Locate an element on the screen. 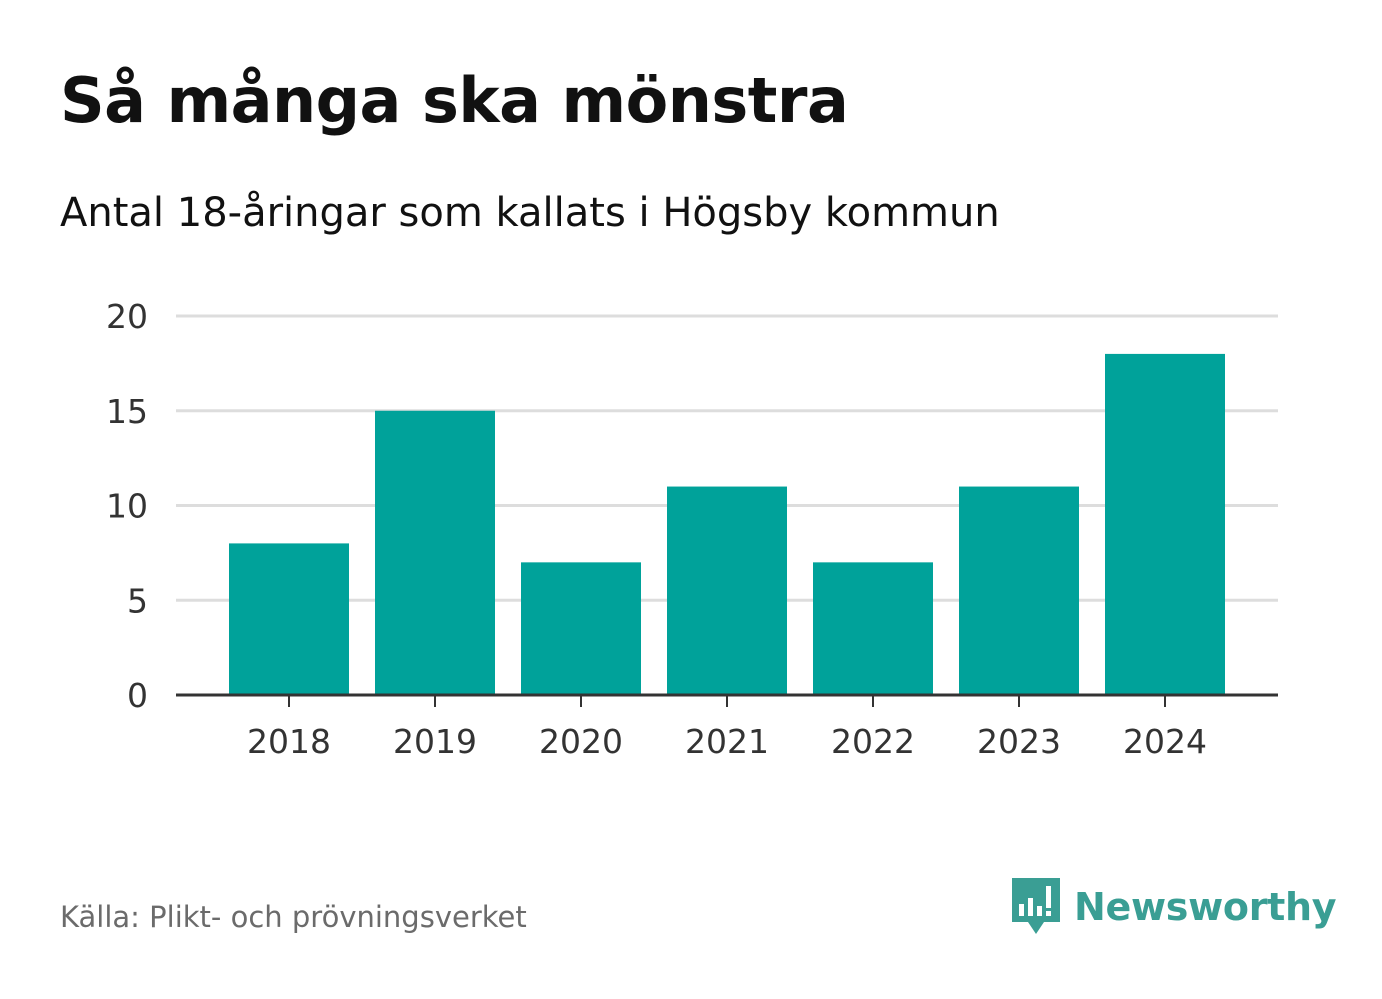 The image size is (1382, 999). newsworthy-logo-icon is located at coordinates (1036, 906).